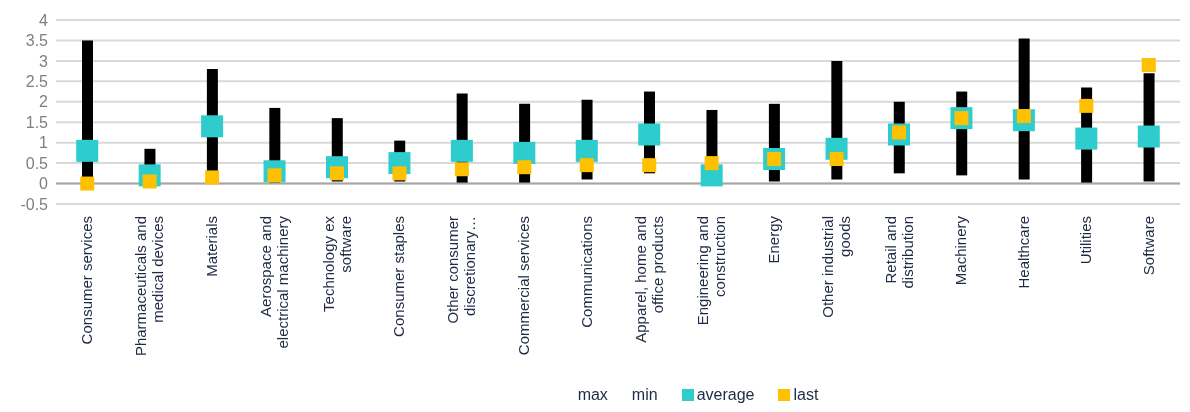 This screenshot has height=412, width=1190. What do you see at coordinates (37, 82) in the screenshot?
I see `y-tick-label: 2.5` at bounding box center [37, 82].